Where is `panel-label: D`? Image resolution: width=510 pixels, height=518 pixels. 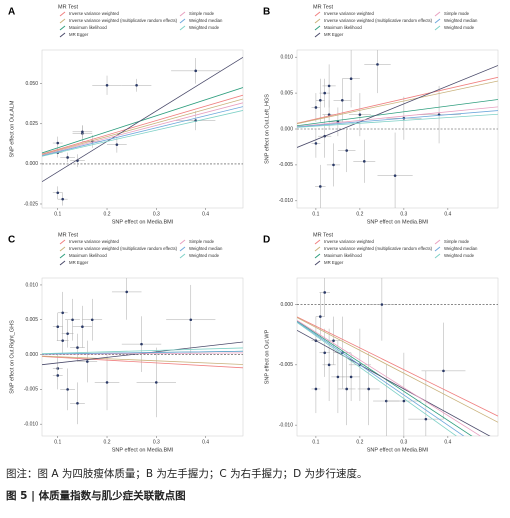
panel-label: D is located at coordinates (266, 240).